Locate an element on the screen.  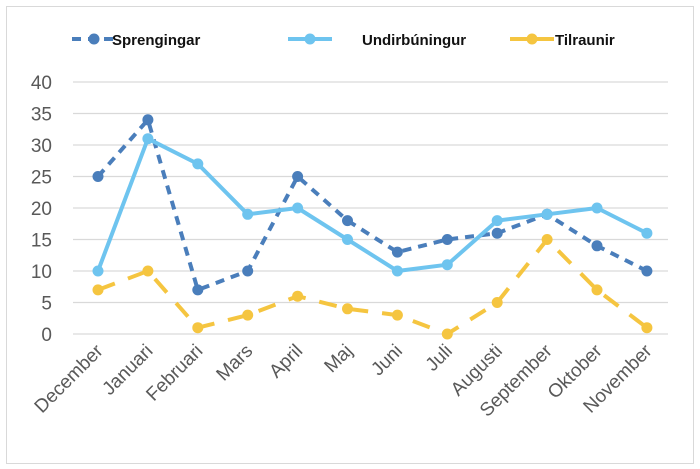
legend-dot-icon is located at coordinates (551, 39).